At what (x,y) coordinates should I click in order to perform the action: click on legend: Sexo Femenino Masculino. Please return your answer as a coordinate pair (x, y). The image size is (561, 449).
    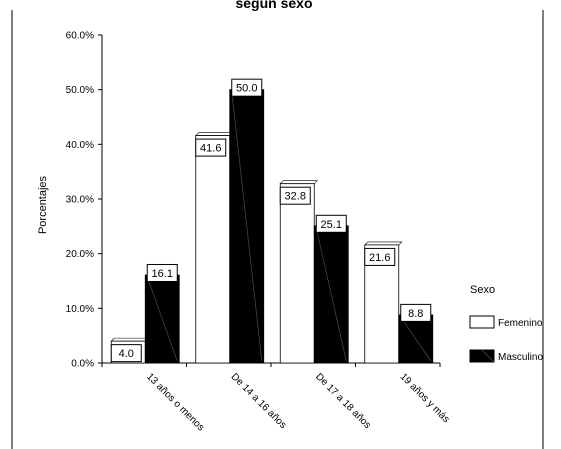
    Looking at the image, I should click on (506, 323).